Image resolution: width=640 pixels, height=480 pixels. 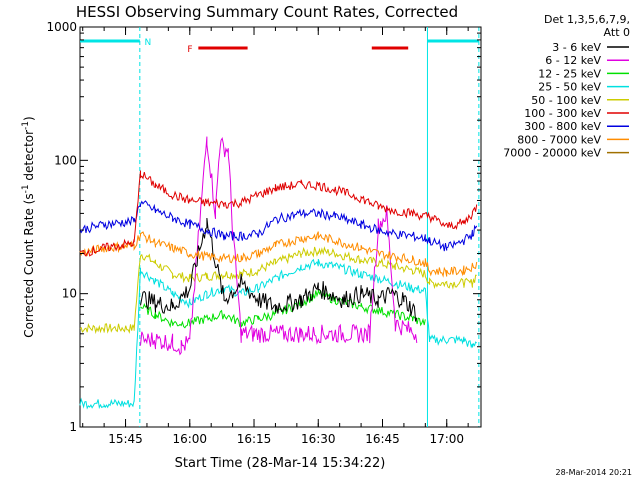 I want to click on series-line-800-7000-kev, so click(x=278, y=254).